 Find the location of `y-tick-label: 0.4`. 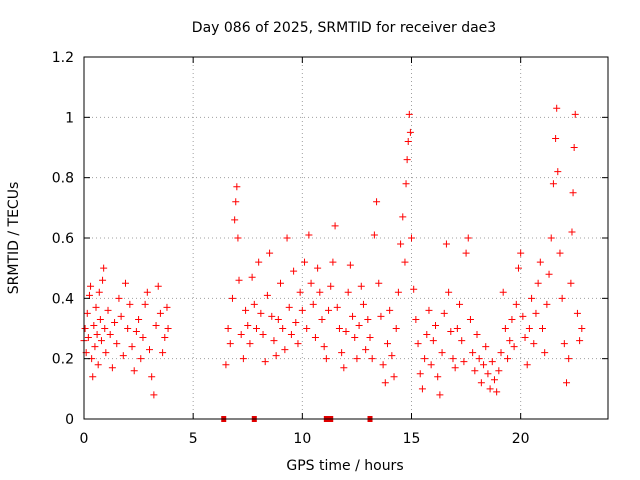

y-tick-label: 0.4 is located at coordinates (63, 299).